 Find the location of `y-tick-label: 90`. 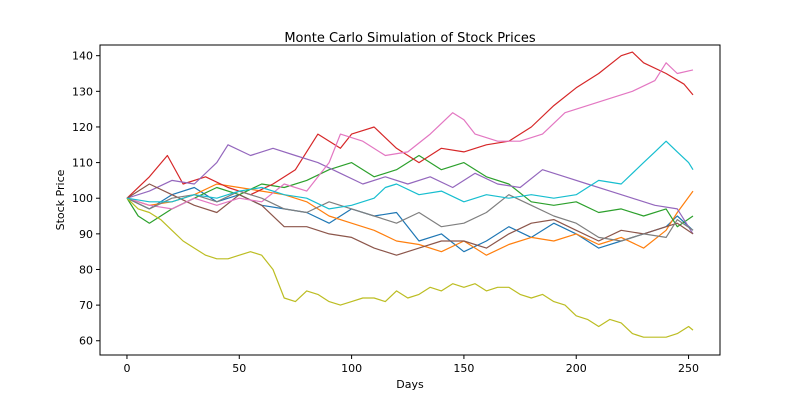

y-tick-label: 90 is located at coordinates (86, 234).